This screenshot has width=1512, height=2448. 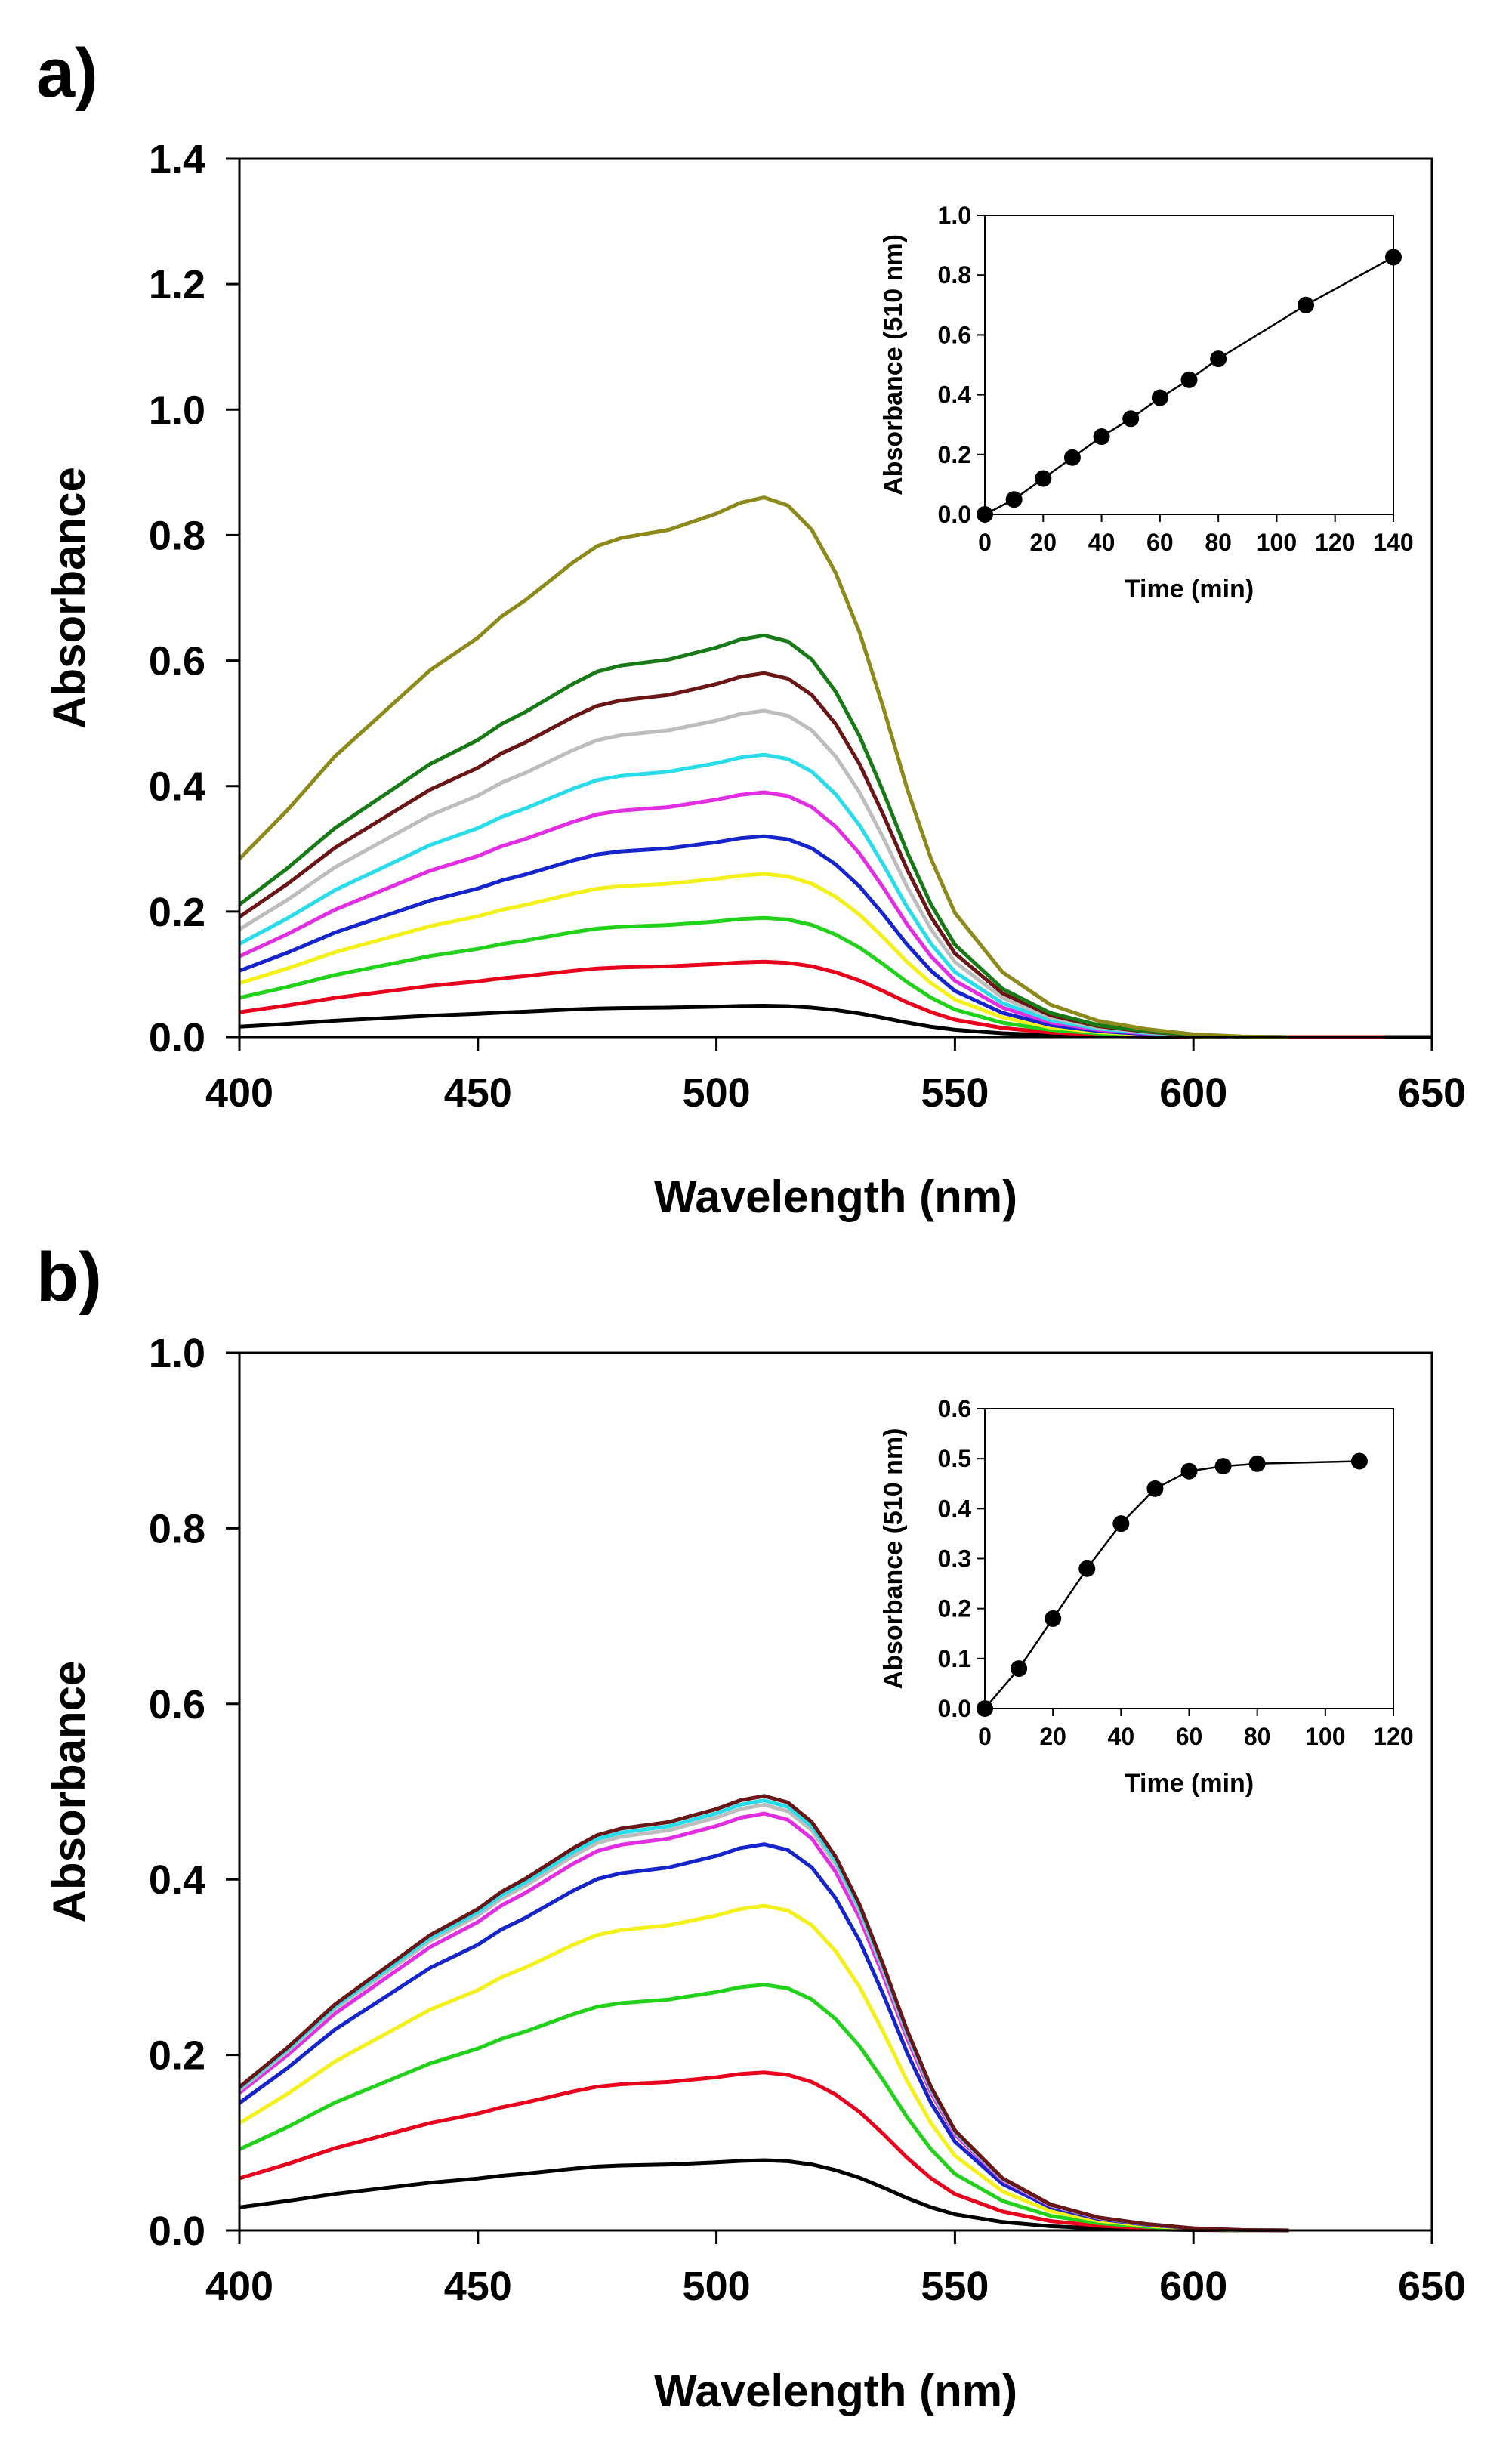 What do you see at coordinates (954, 1559) in the screenshot?
I see `inset-y-tick-label: 0.3` at bounding box center [954, 1559].